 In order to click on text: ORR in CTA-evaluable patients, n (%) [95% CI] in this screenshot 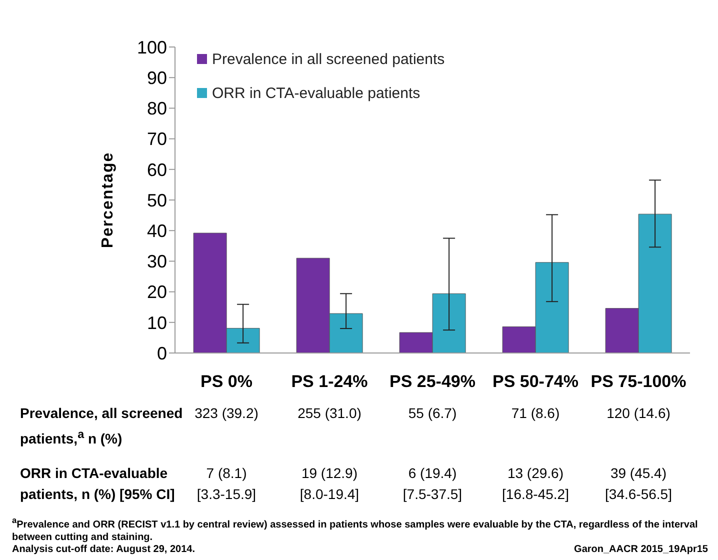, I will do `click(98, 484)`.